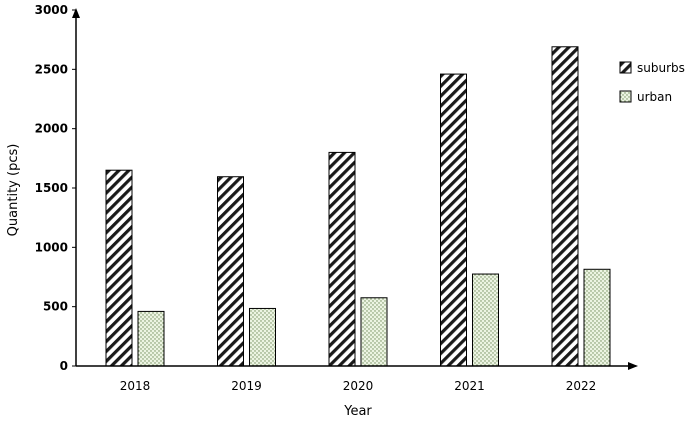 Image resolution: width=692 pixels, height=427 pixels. What do you see at coordinates (485, 320) in the screenshot?
I see `bar-urban-2021` at bounding box center [485, 320].